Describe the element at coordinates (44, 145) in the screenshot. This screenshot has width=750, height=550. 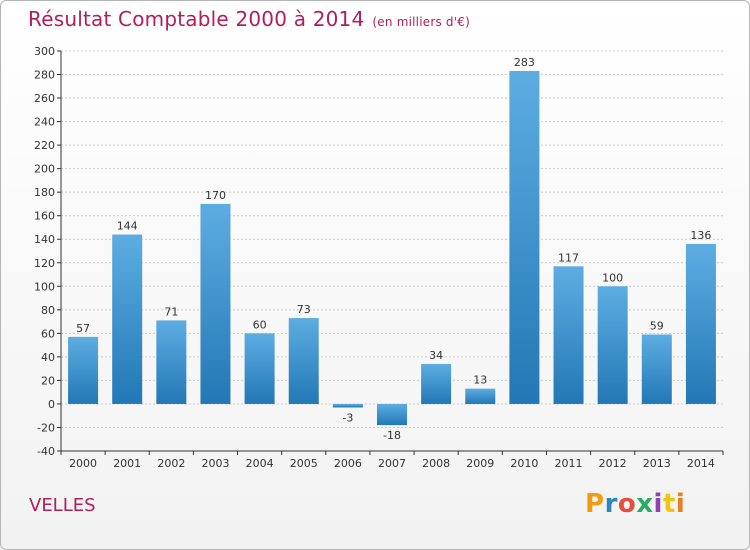
I see `y-tick-label: 220` at that location.